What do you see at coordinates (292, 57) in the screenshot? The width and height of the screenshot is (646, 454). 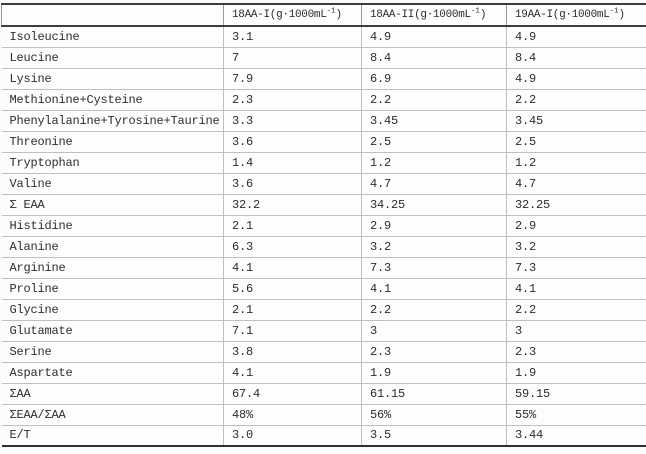 I see `cell-value: 7` at bounding box center [292, 57].